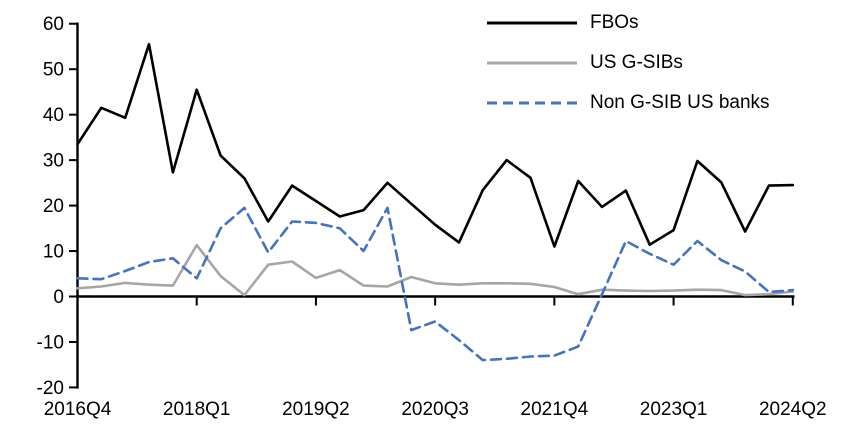  Describe the element at coordinates (53, 24) in the screenshot. I see `y-tick-label: 60` at that location.